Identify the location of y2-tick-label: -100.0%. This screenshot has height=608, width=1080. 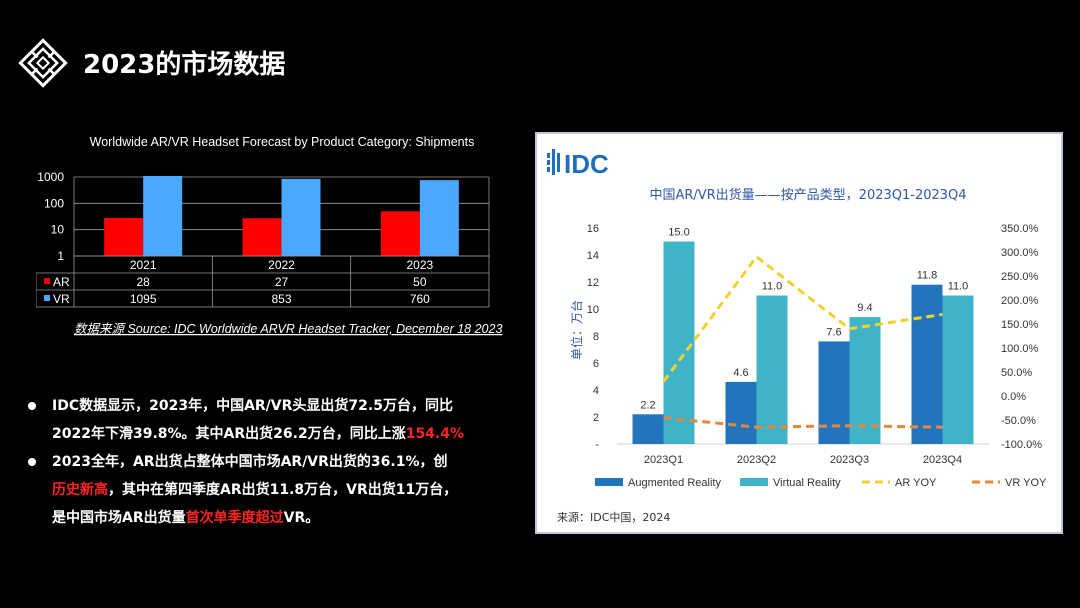
(1021, 445).